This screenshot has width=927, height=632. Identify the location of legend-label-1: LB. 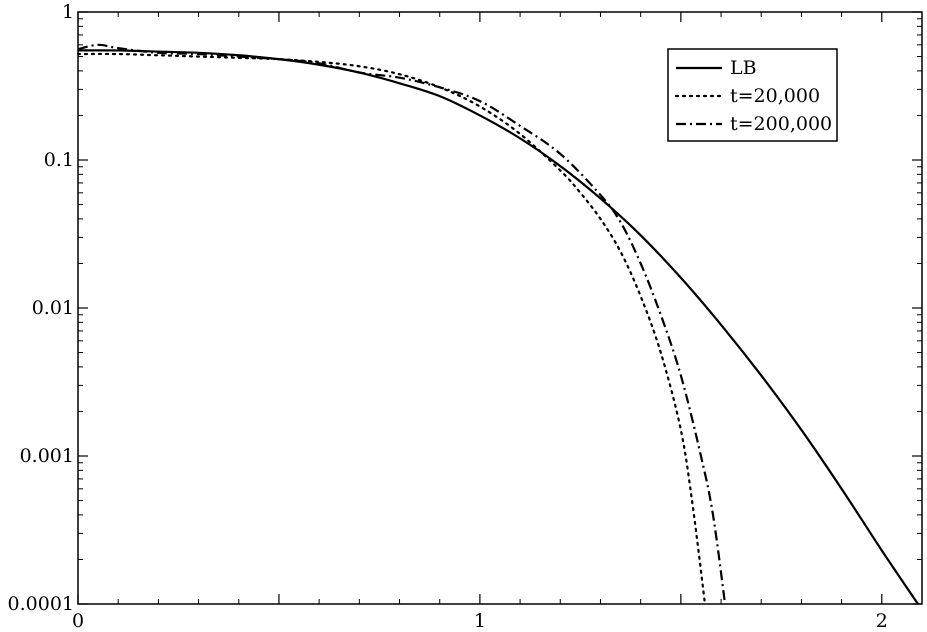
(743, 68).